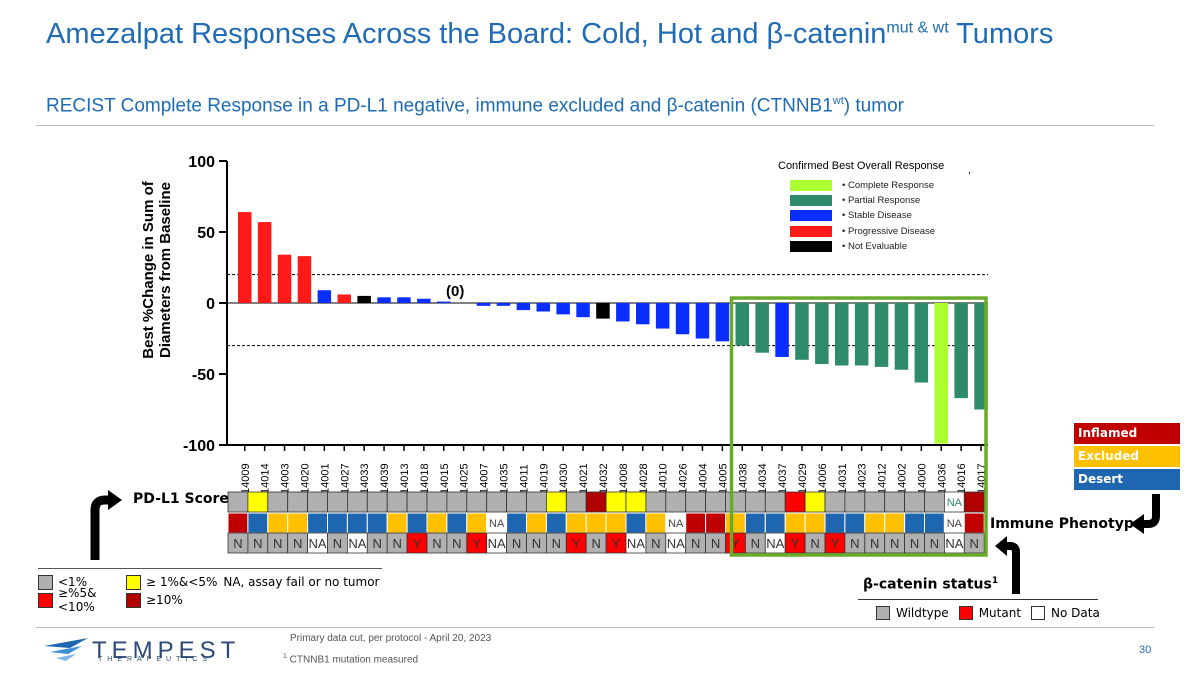 The height and width of the screenshot is (675, 1200). Describe the element at coordinates (664, 478) in the screenshot. I see `x-tick-label: 14010` at that location.